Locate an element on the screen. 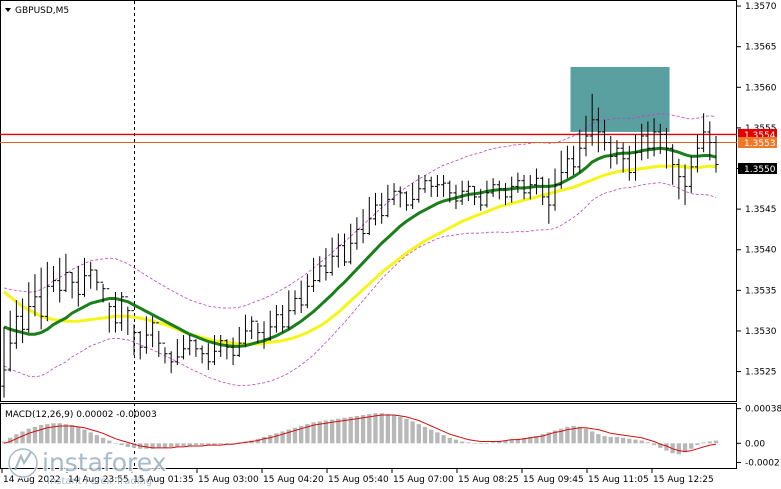 The width and height of the screenshot is (781, 489). price-tag: 1.3554 is located at coordinates (757, 134).